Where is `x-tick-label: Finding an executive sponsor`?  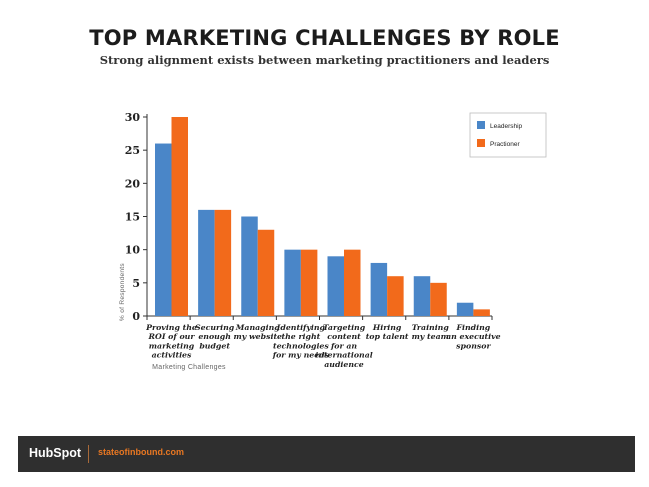
x-tick-label: Finding an executive sponsor is located at coordinates (473, 336).